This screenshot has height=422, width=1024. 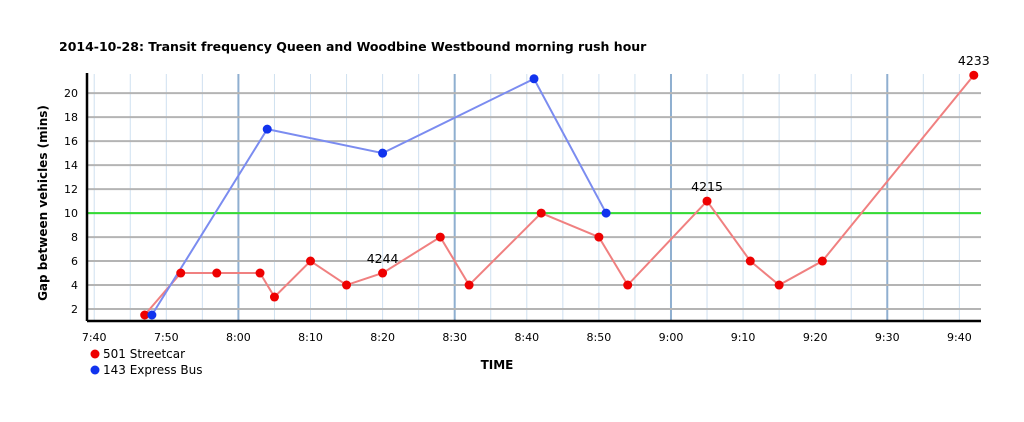 What do you see at coordinates (310, 337) in the screenshot?
I see `x-tick-label: 8:10` at bounding box center [310, 337].